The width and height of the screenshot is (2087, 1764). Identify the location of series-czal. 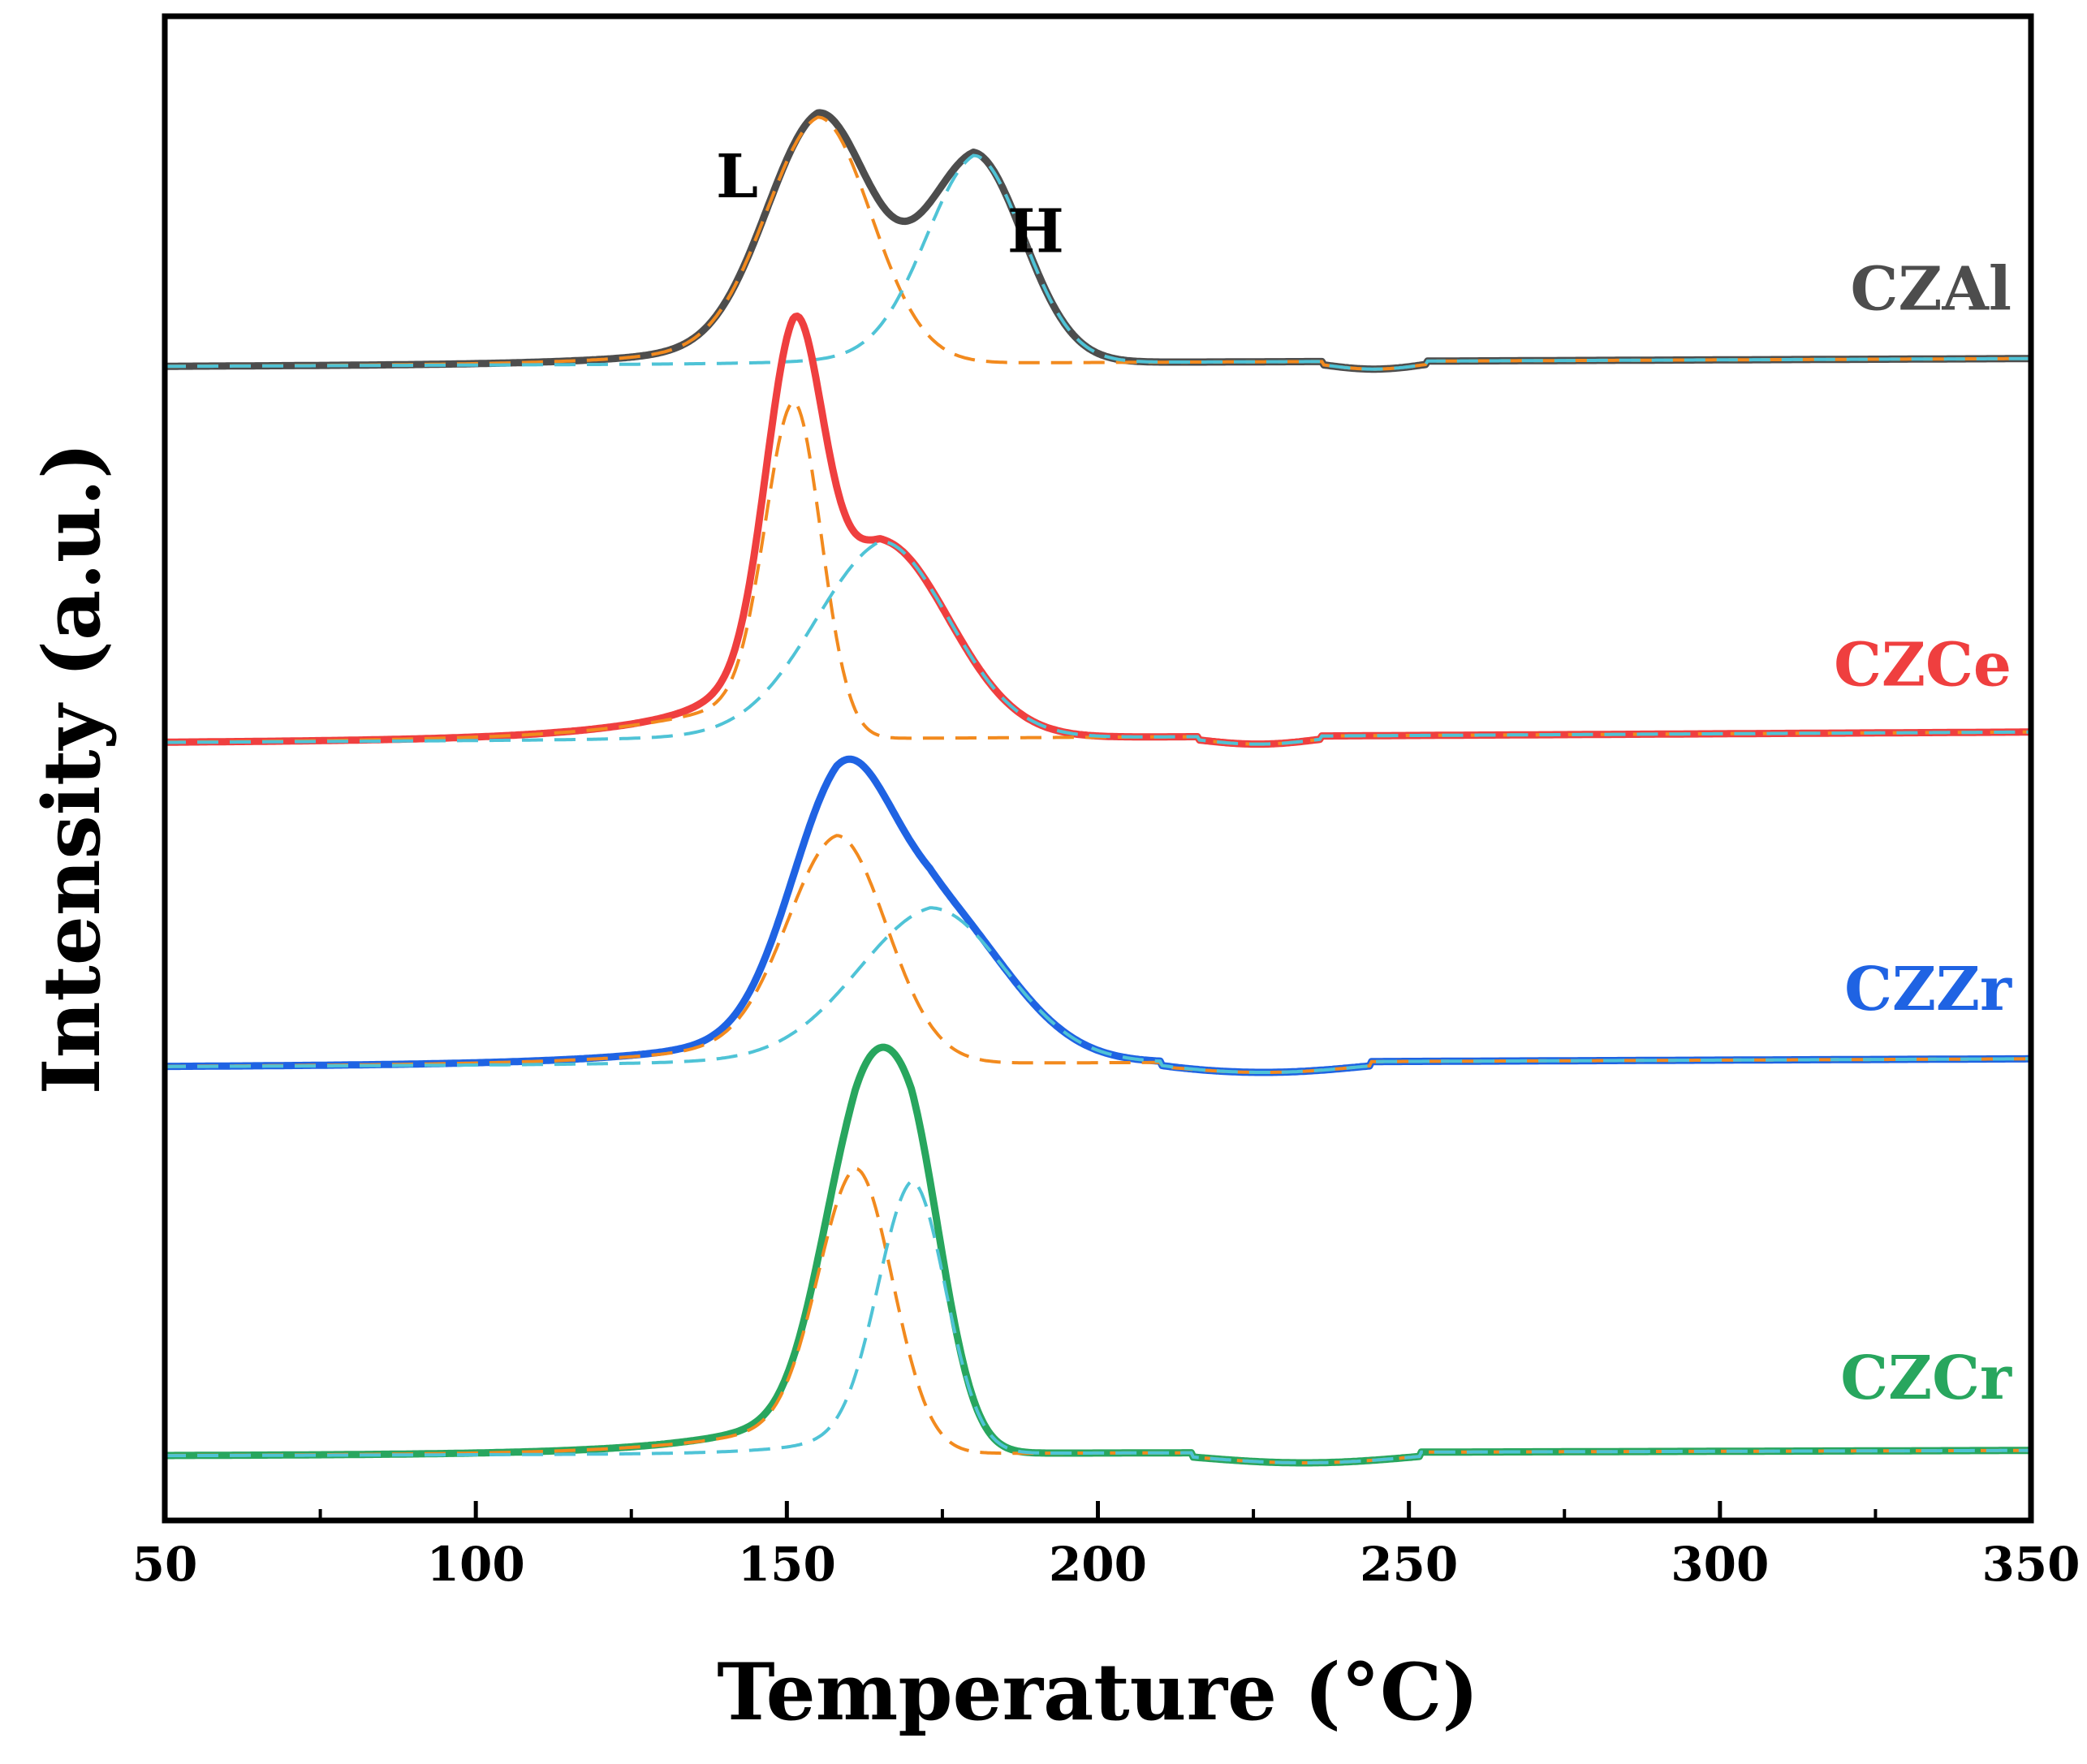
(1098, 241).